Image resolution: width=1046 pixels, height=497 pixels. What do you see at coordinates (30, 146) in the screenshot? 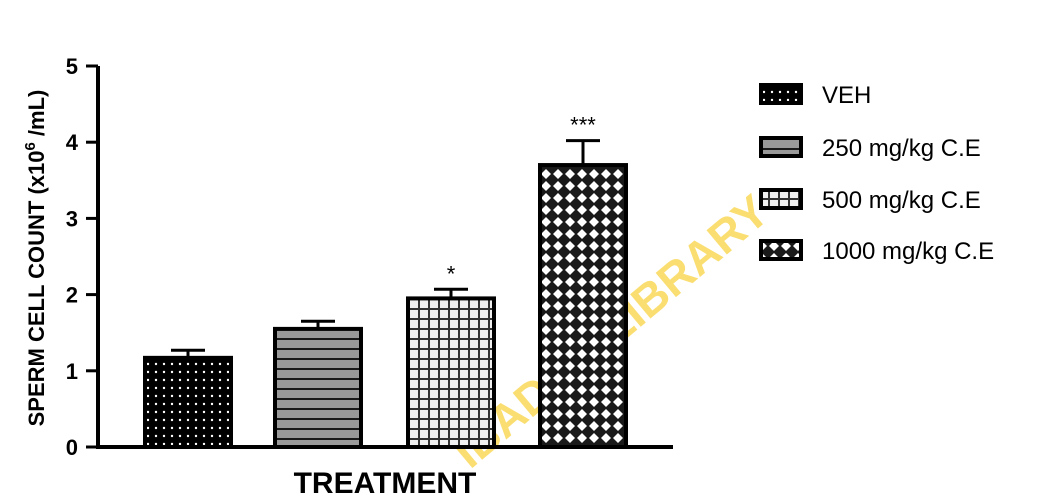
I see `y-axis-title-superscript: 6` at bounding box center [30, 146].